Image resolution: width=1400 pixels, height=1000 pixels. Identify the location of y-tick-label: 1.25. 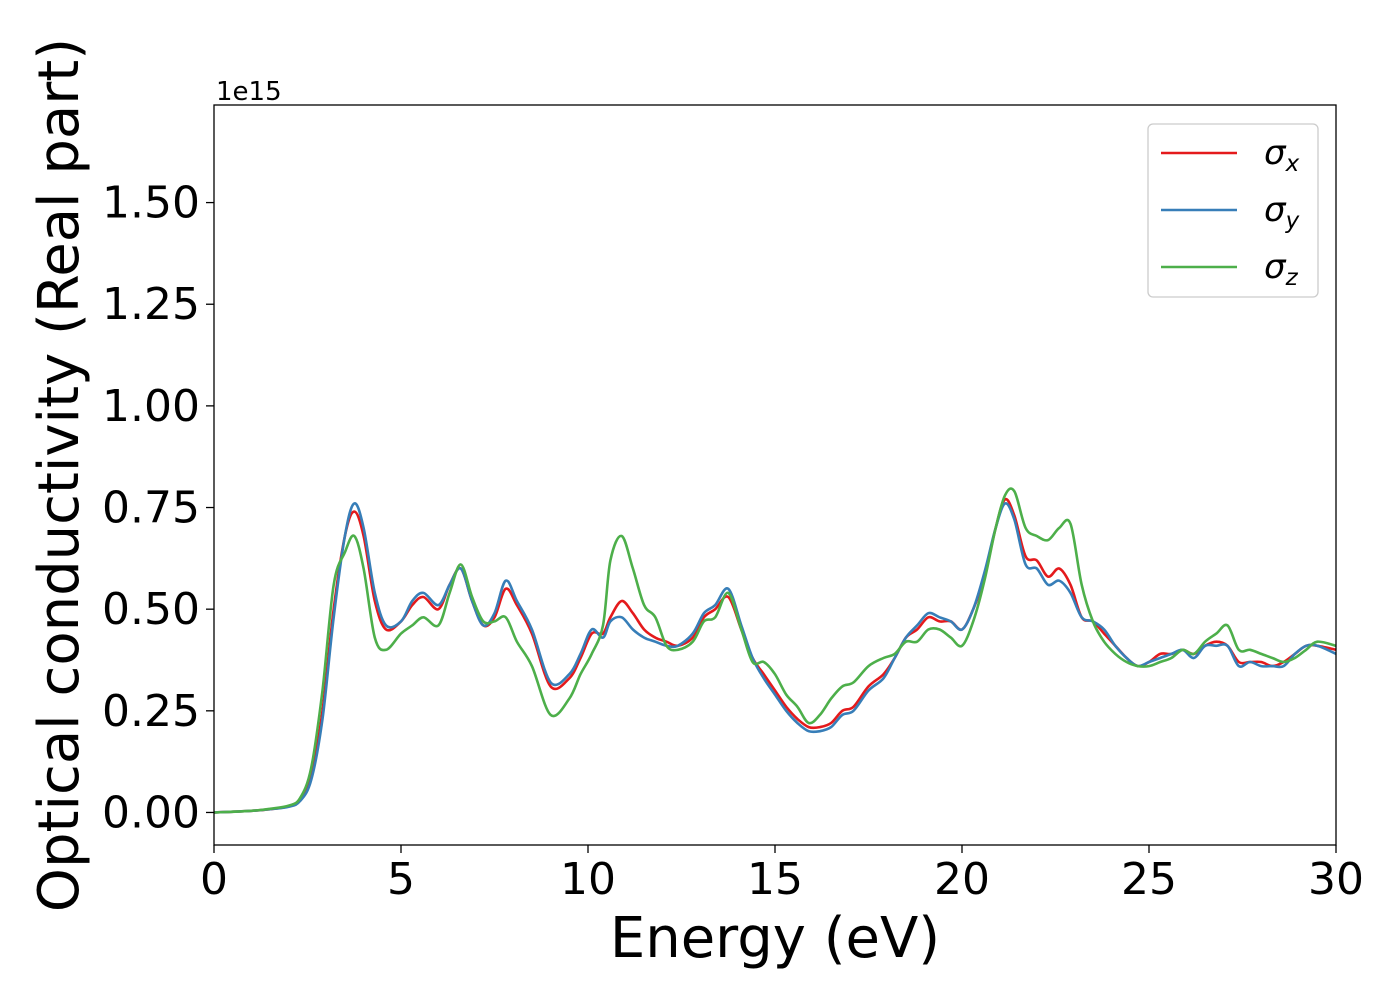
(151, 304).